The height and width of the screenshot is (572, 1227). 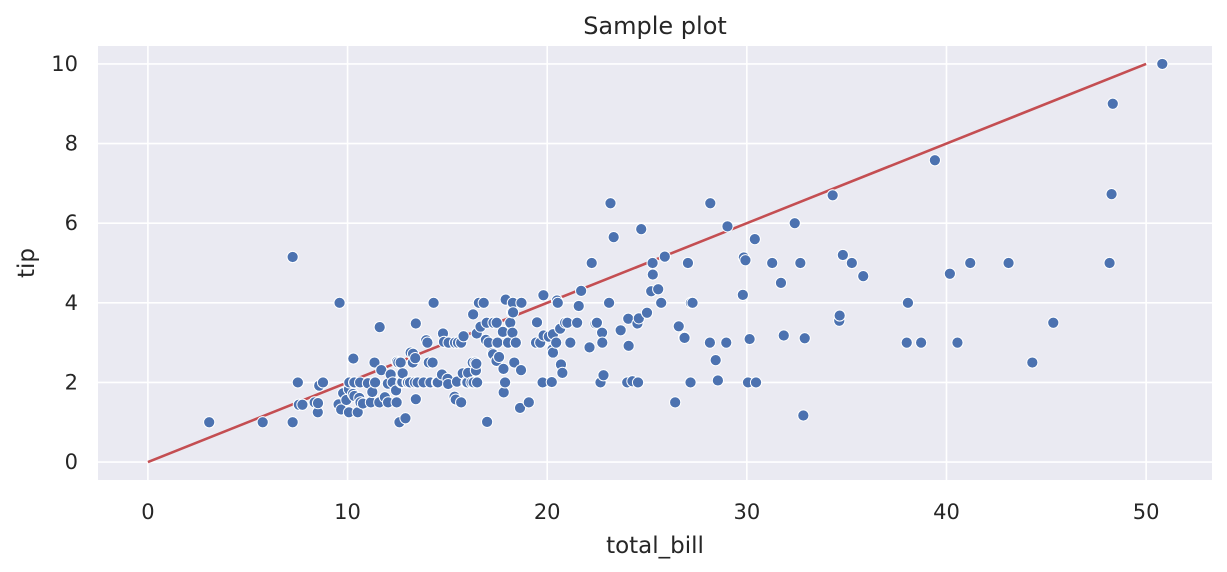 I want to click on chart-title: Sample plot, so click(x=655, y=26).